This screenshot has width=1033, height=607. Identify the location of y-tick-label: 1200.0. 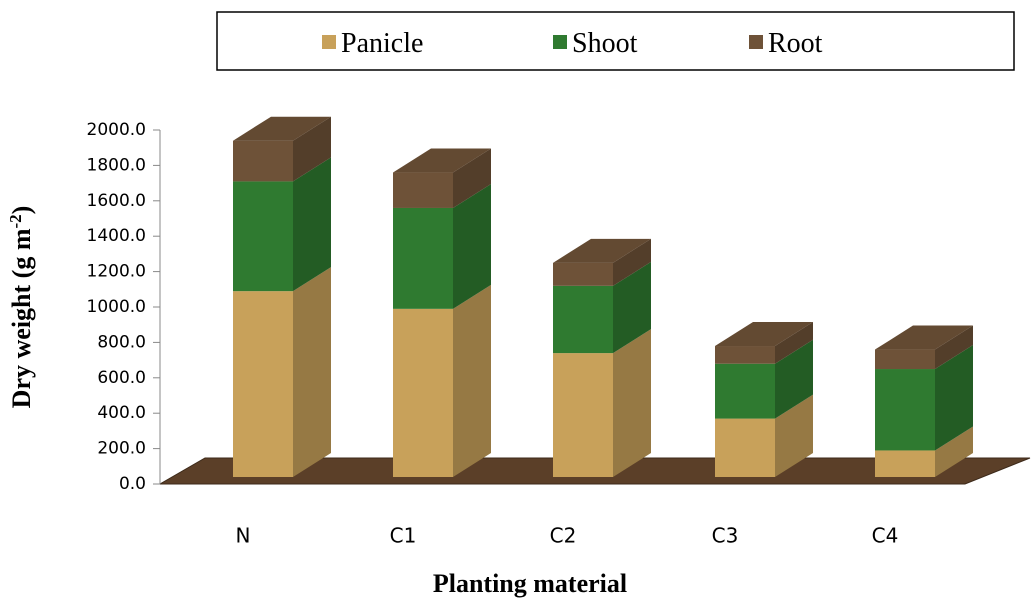
(116, 272).